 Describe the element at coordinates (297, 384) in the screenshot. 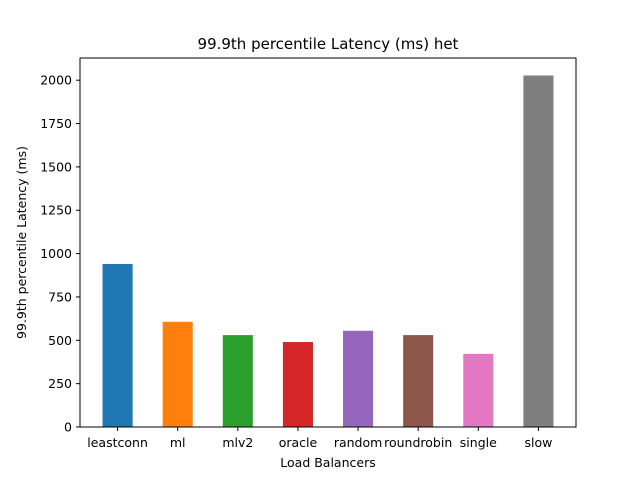

I see `bar-oracle` at that location.